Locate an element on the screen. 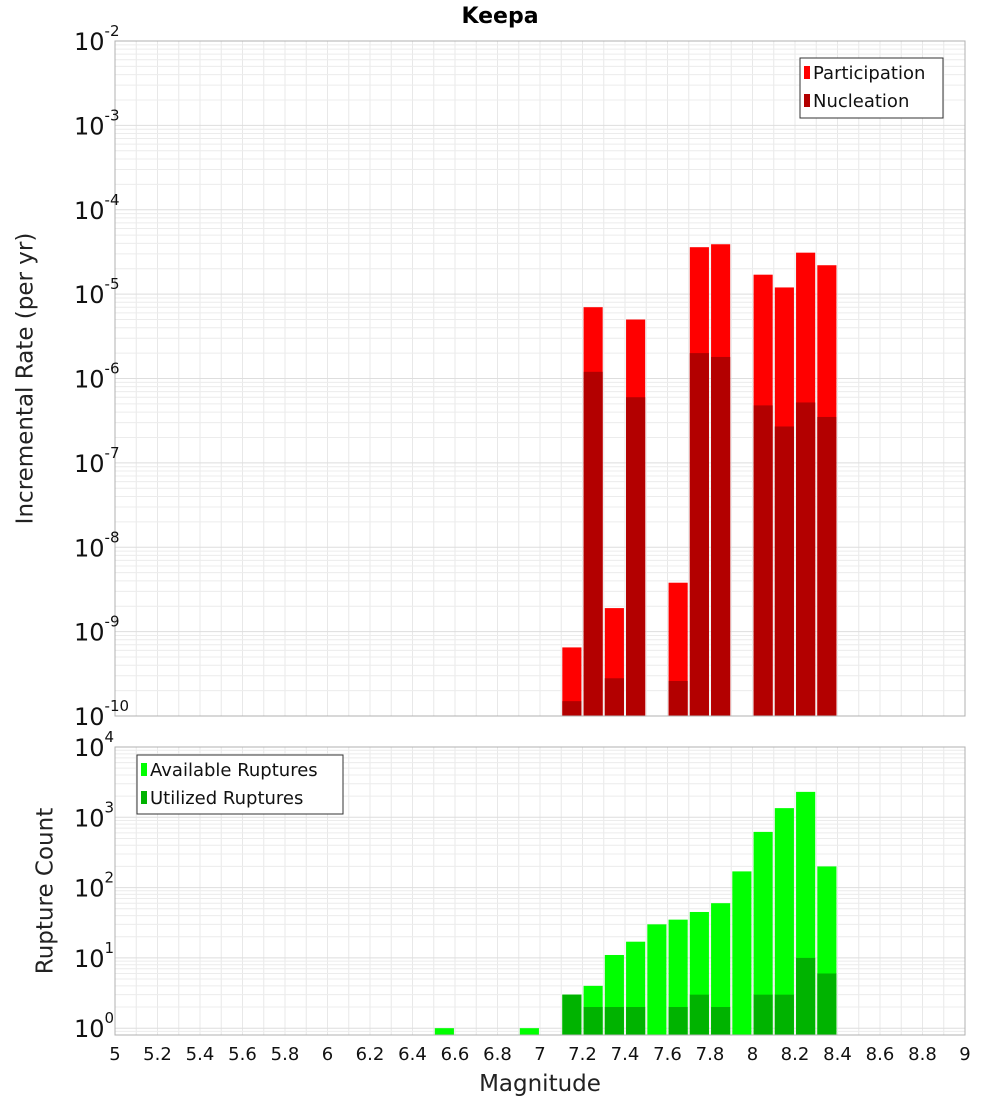 The image size is (1000, 1100). y-tick-exponent: -2 is located at coordinates (112, 31).